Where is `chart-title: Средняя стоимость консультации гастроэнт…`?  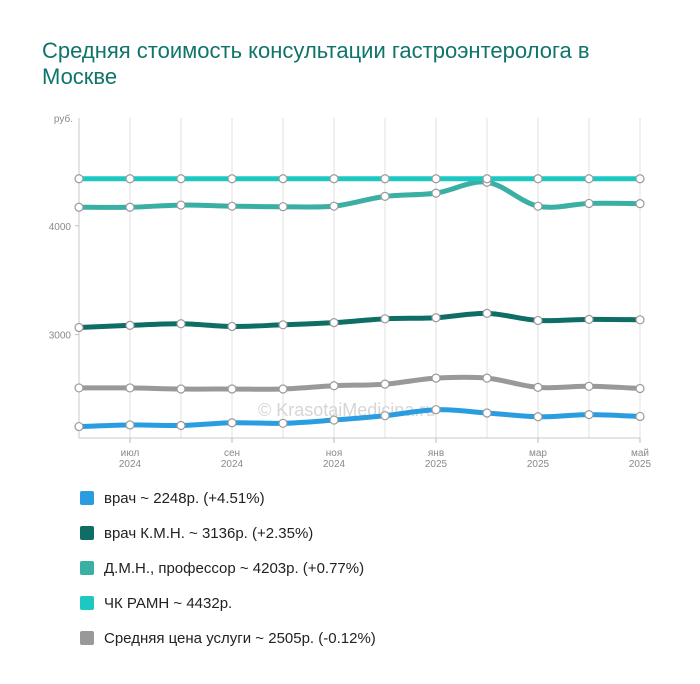 chart-title: Средняя стоимость консультации гастроэнт… is located at coordinates (316, 63).